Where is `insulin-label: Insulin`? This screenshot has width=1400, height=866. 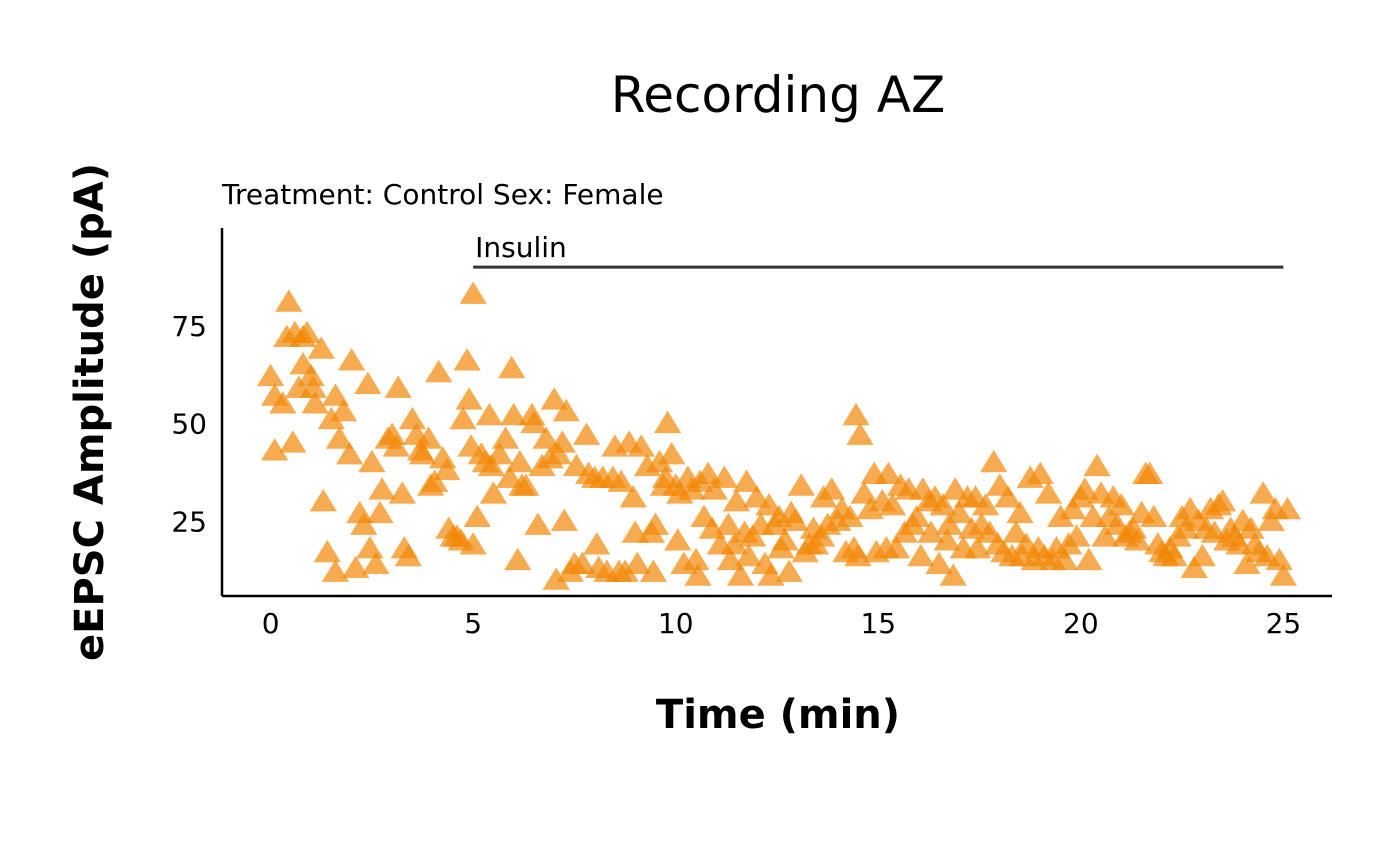 insulin-label: Insulin is located at coordinates (521, 247).